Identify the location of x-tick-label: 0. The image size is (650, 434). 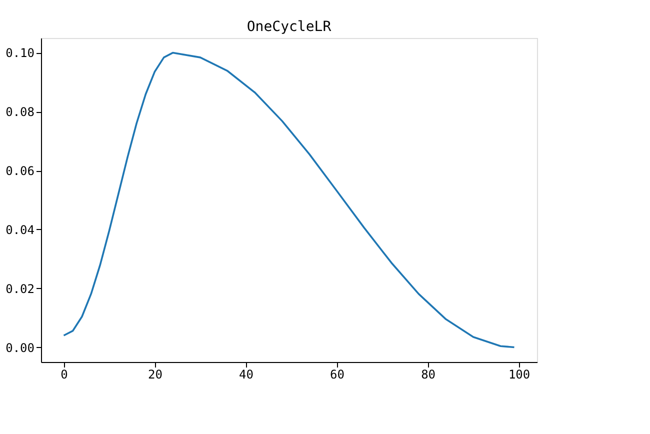
(64, 375).